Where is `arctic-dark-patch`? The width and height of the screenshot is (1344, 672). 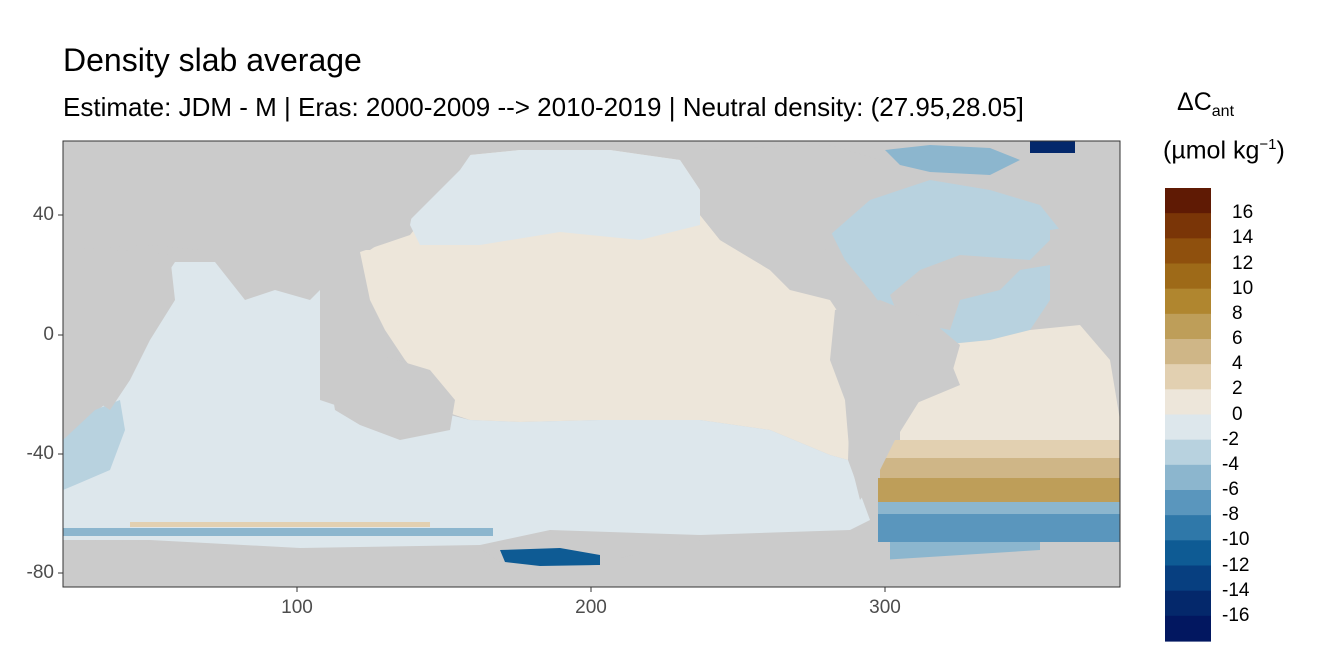 arctic-dark-patch is located at coordinates (1052, 147).